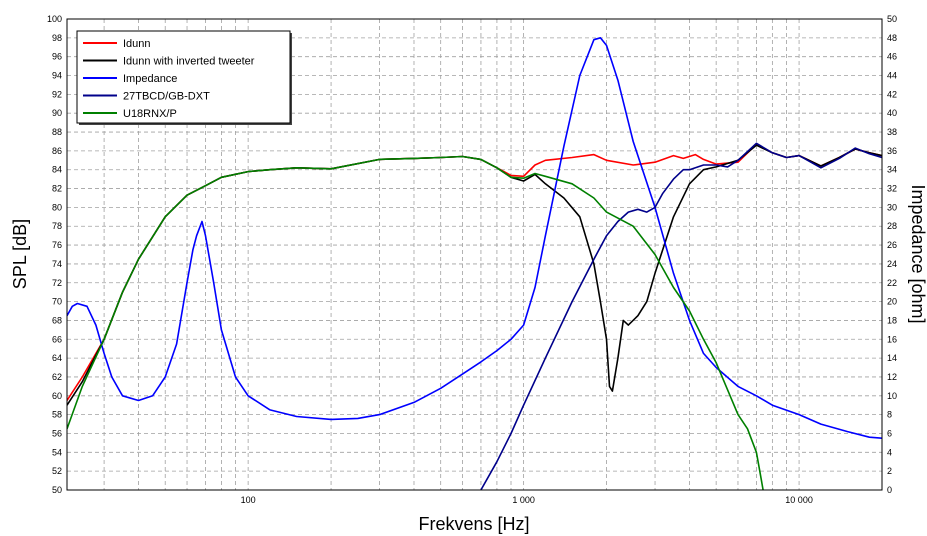 This screenshot has width=927, height=536. What do you see at coordinates (166, 97) in the screenshot?
I see `legend-entry: 27TBCD/GB-DXT` at bounding box center [166, 97].